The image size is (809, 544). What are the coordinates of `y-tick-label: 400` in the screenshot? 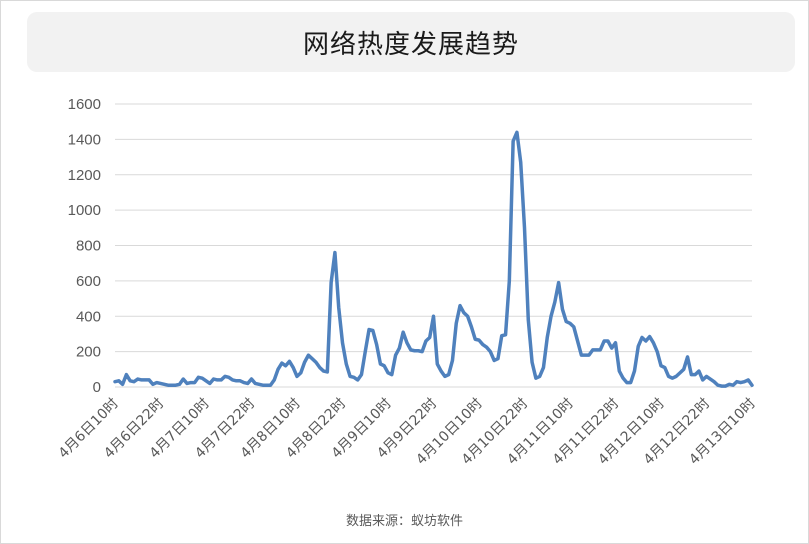 It's located at (88, 316).